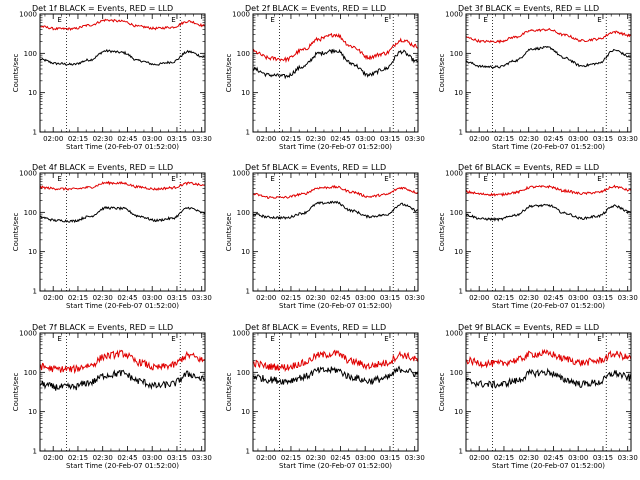  Describe the element at coordinates (102, 8) in the screenshot. I see `chart-title: Det 1f BLACK = Events, RED = LLD` at that location.